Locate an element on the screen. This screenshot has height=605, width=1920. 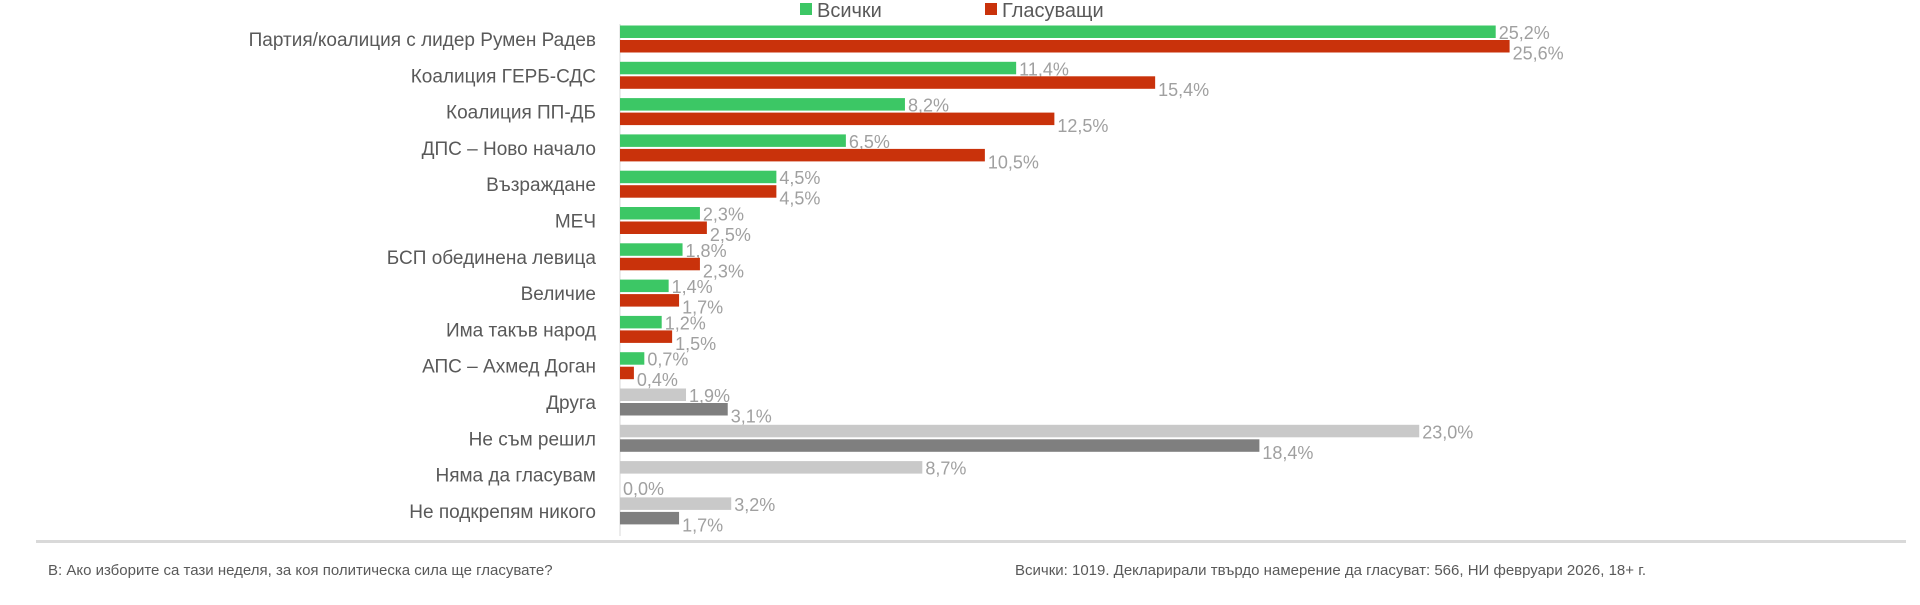
value-label: 1,5% is located at coordinates (695, 344).